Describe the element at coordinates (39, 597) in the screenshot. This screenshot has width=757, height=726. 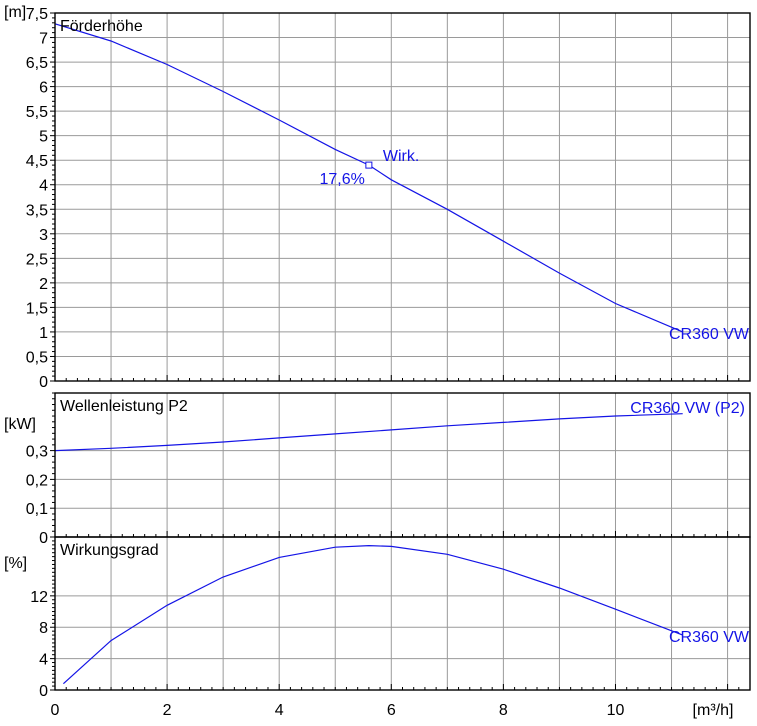
I see `y-tick-label: 12` at that location.